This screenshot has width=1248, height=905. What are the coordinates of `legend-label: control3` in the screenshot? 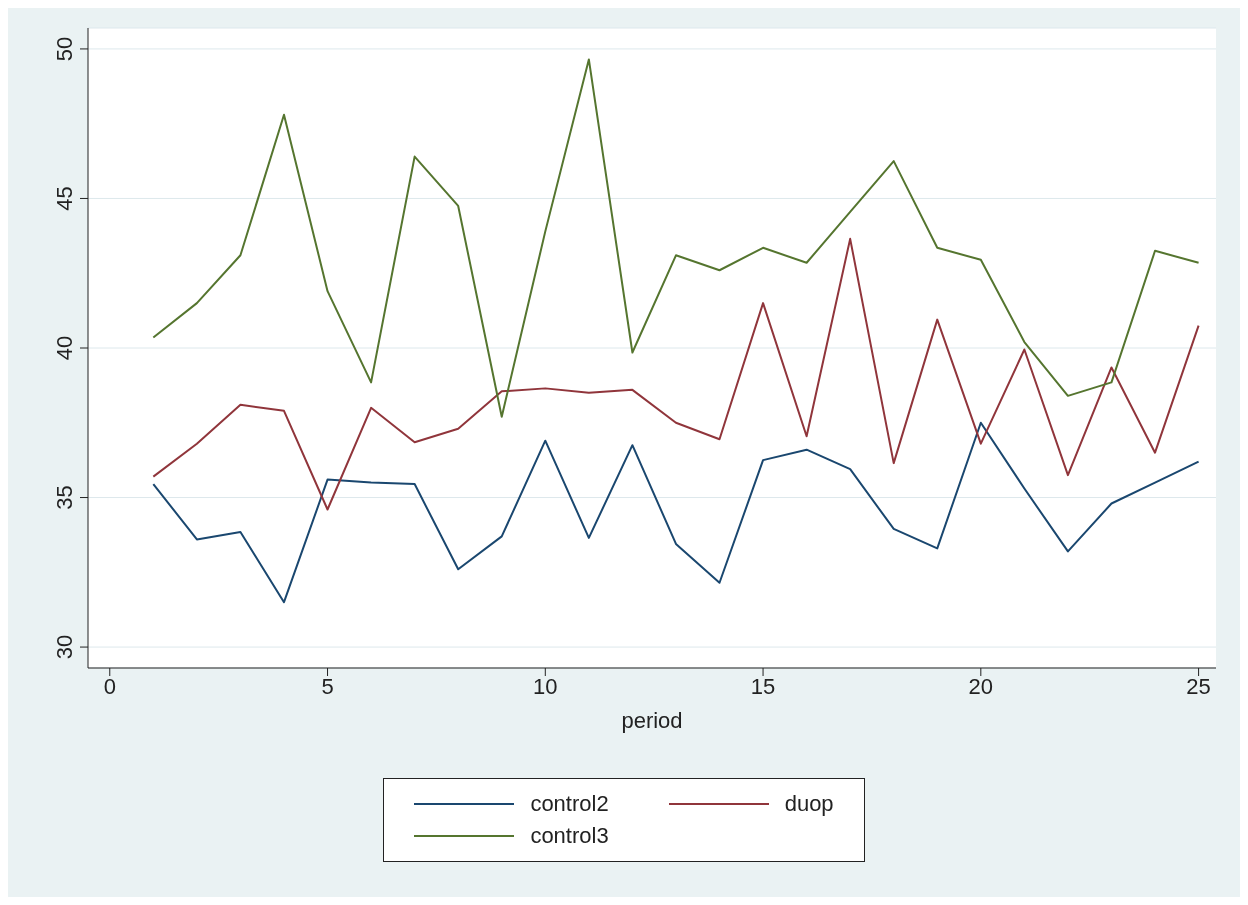 It's located at (569, 836).